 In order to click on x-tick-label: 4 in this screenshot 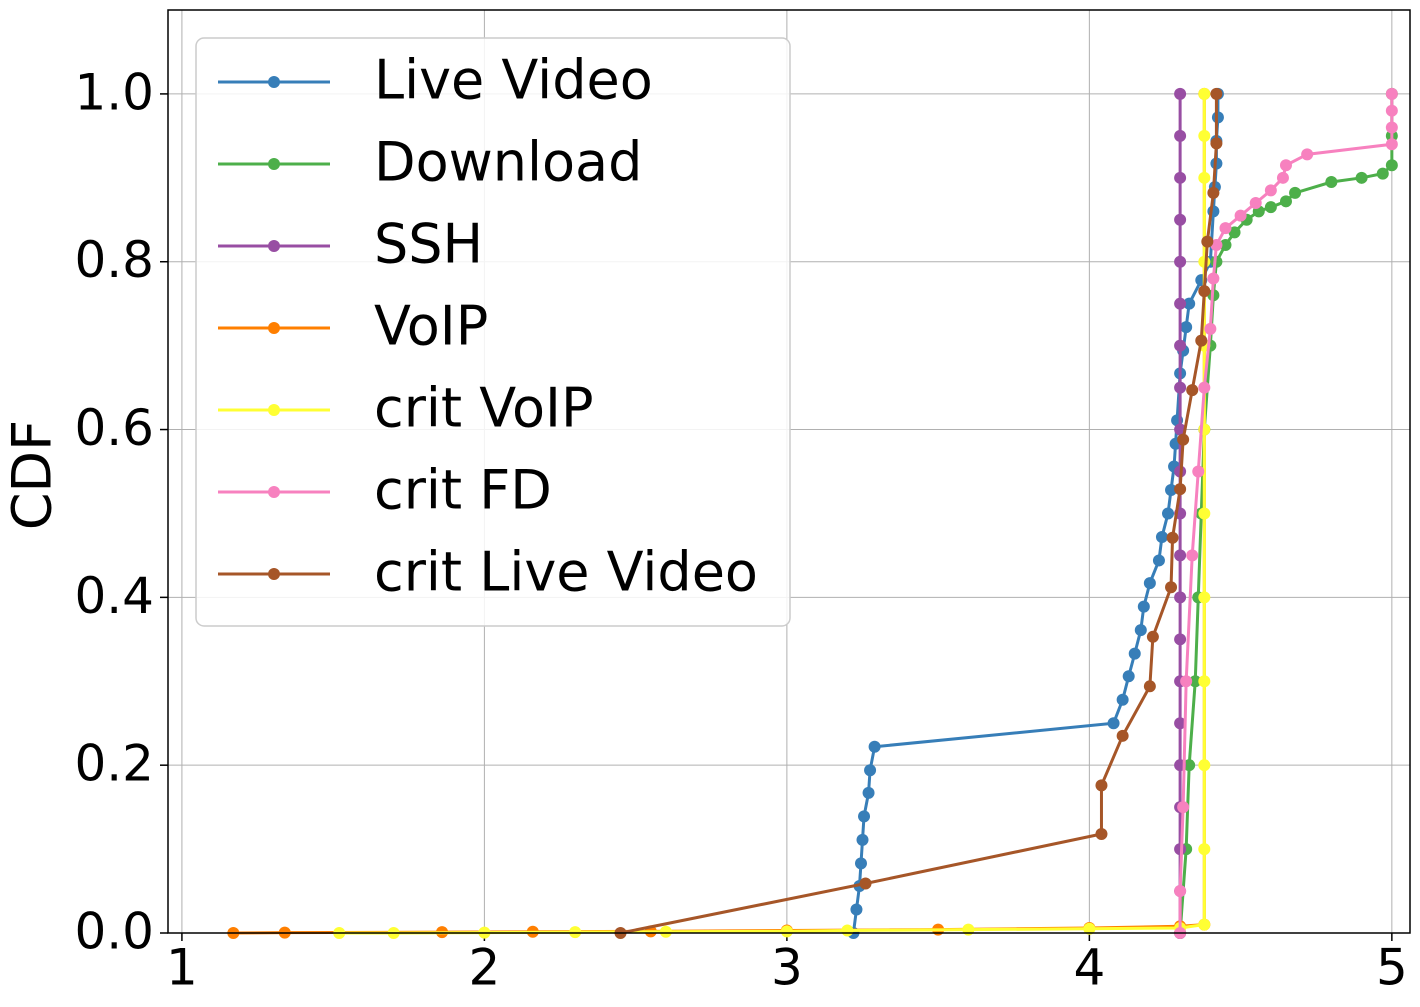, I will do `click(1089, 968)`.